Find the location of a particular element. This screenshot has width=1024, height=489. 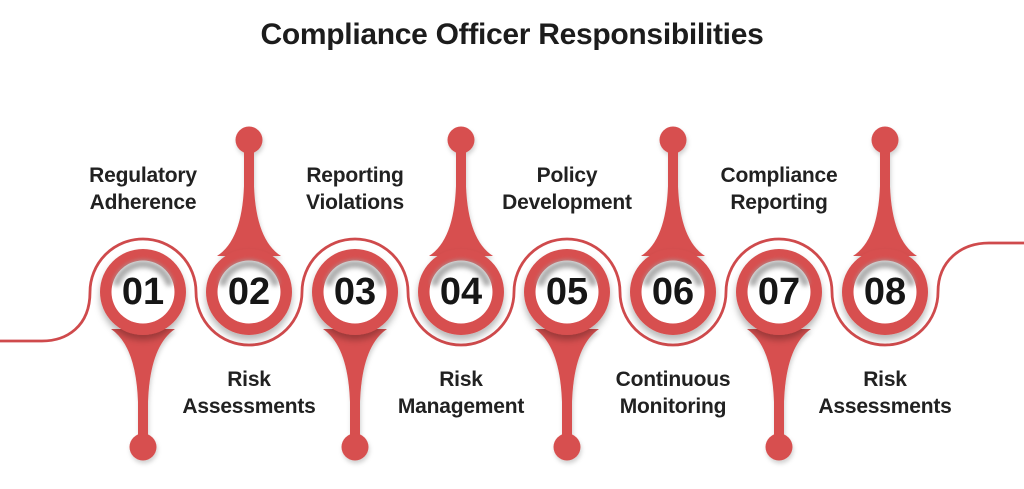

item-04-label: Risk Management is located at coordinates (461, 393).